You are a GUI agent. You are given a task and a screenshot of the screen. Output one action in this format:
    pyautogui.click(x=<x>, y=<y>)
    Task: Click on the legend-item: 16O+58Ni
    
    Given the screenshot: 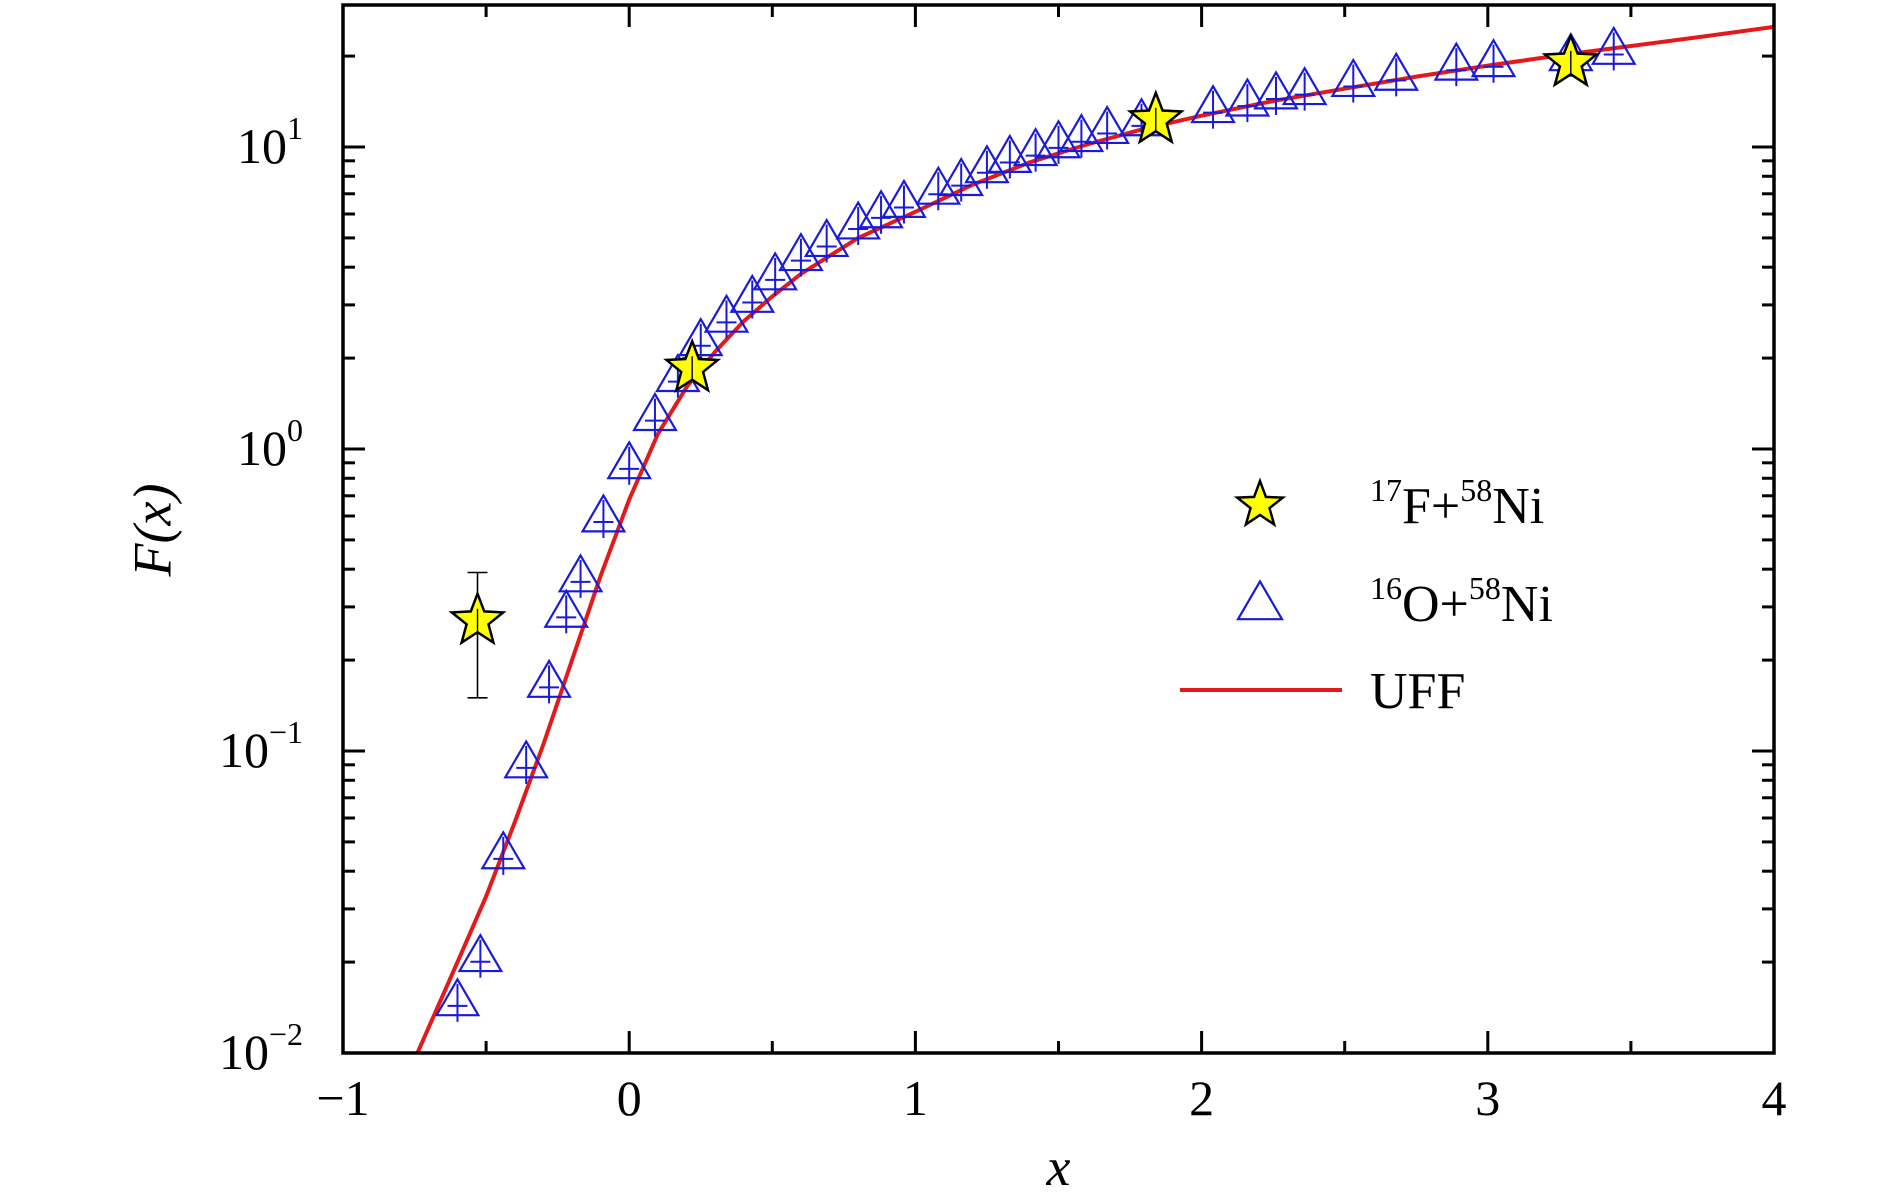 What is the action you would take?
    pyautogui.click(x=1394, y=601)
    